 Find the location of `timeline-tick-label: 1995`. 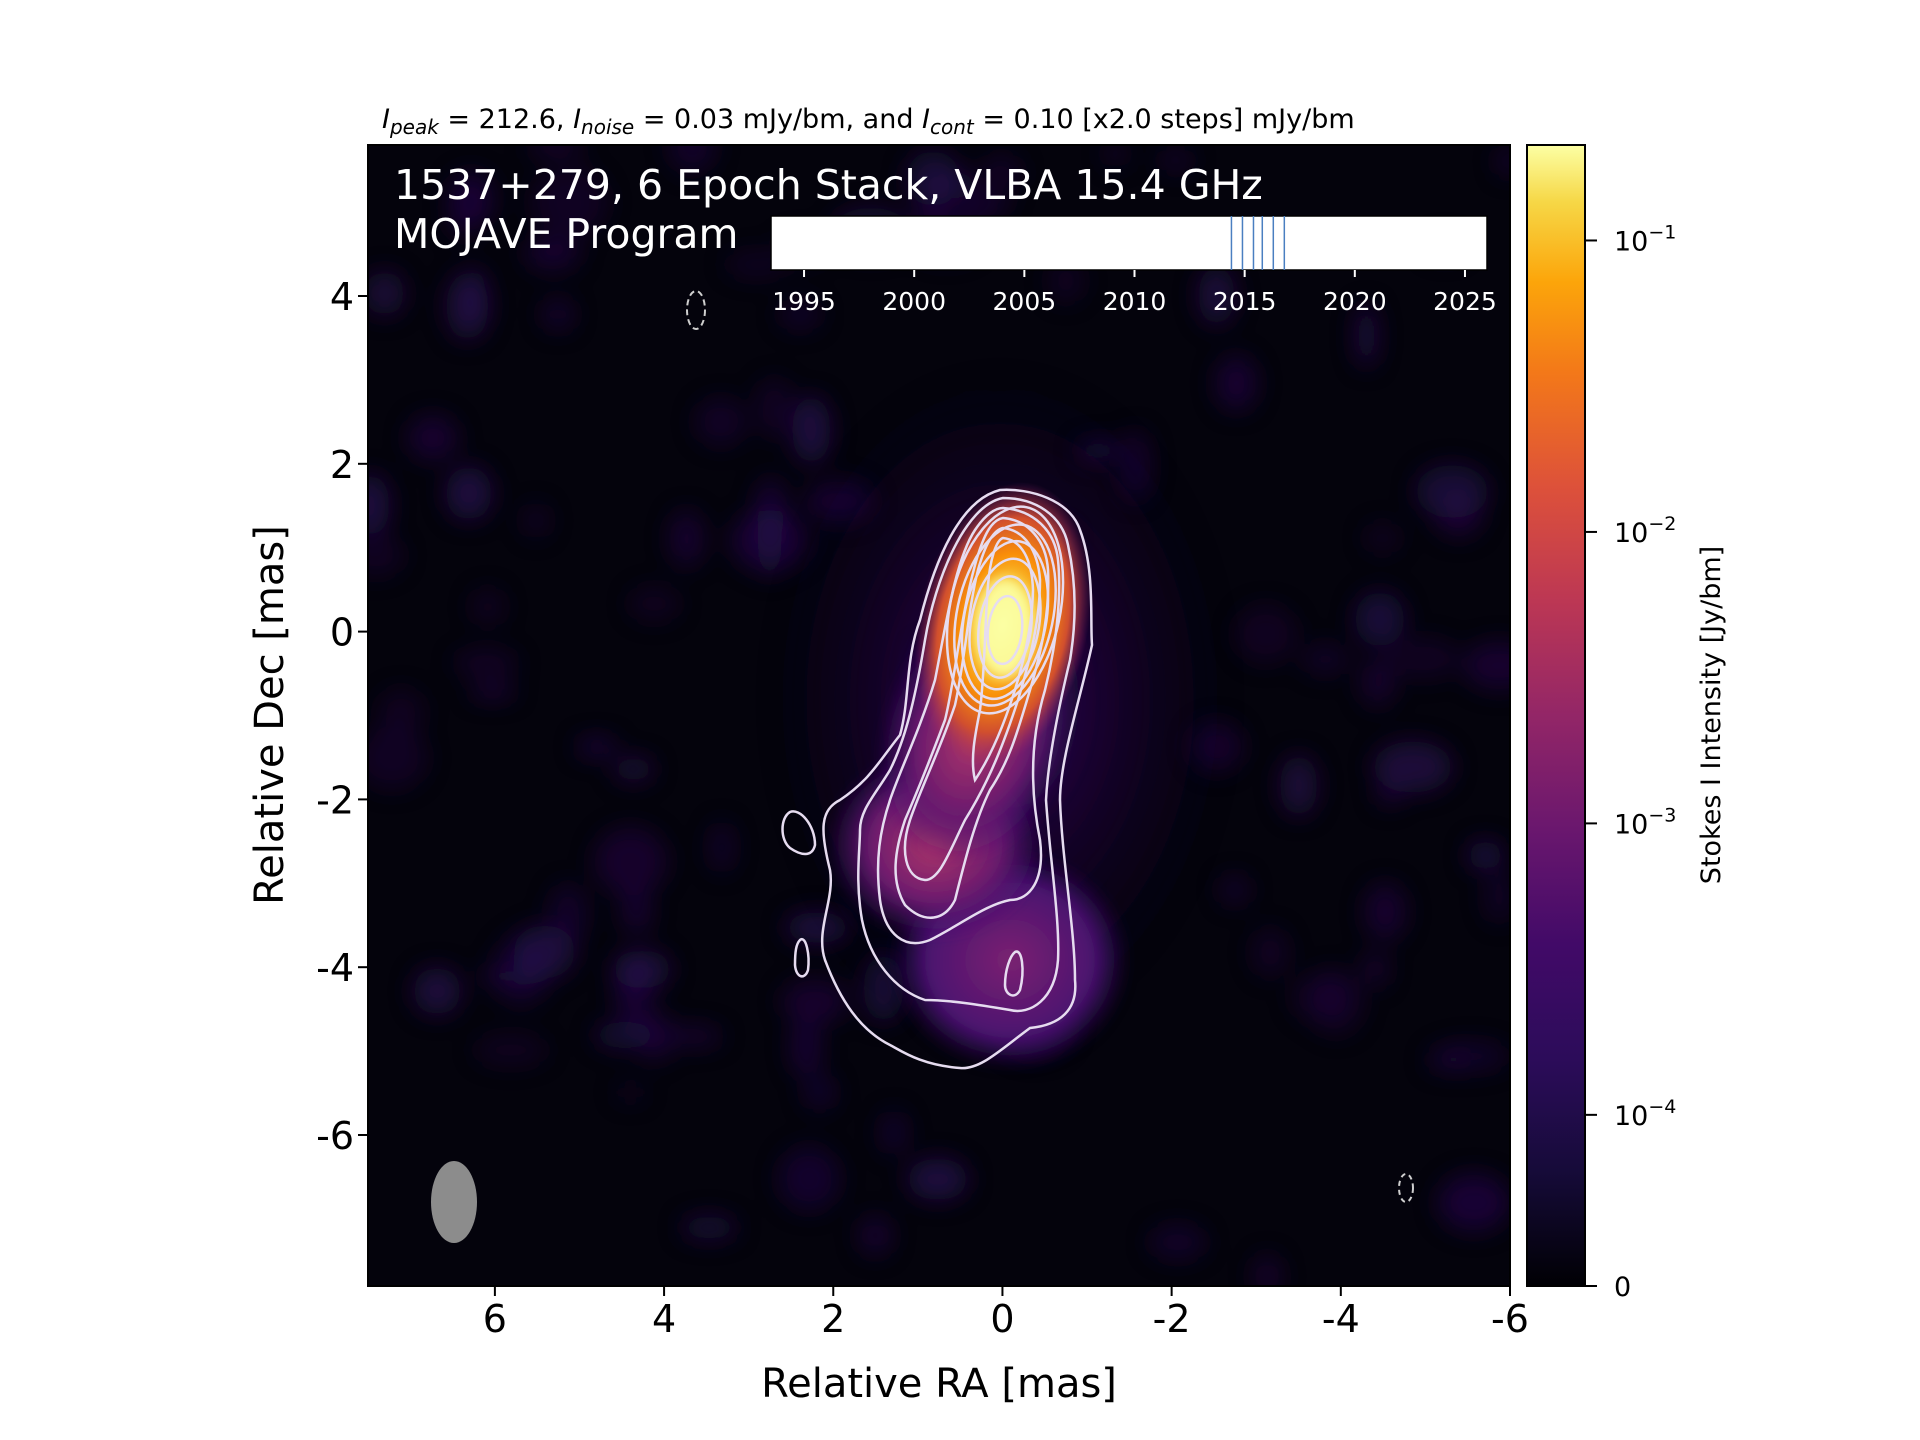

timeline-tick-label: 1995 is located at coordinates (804, 301).